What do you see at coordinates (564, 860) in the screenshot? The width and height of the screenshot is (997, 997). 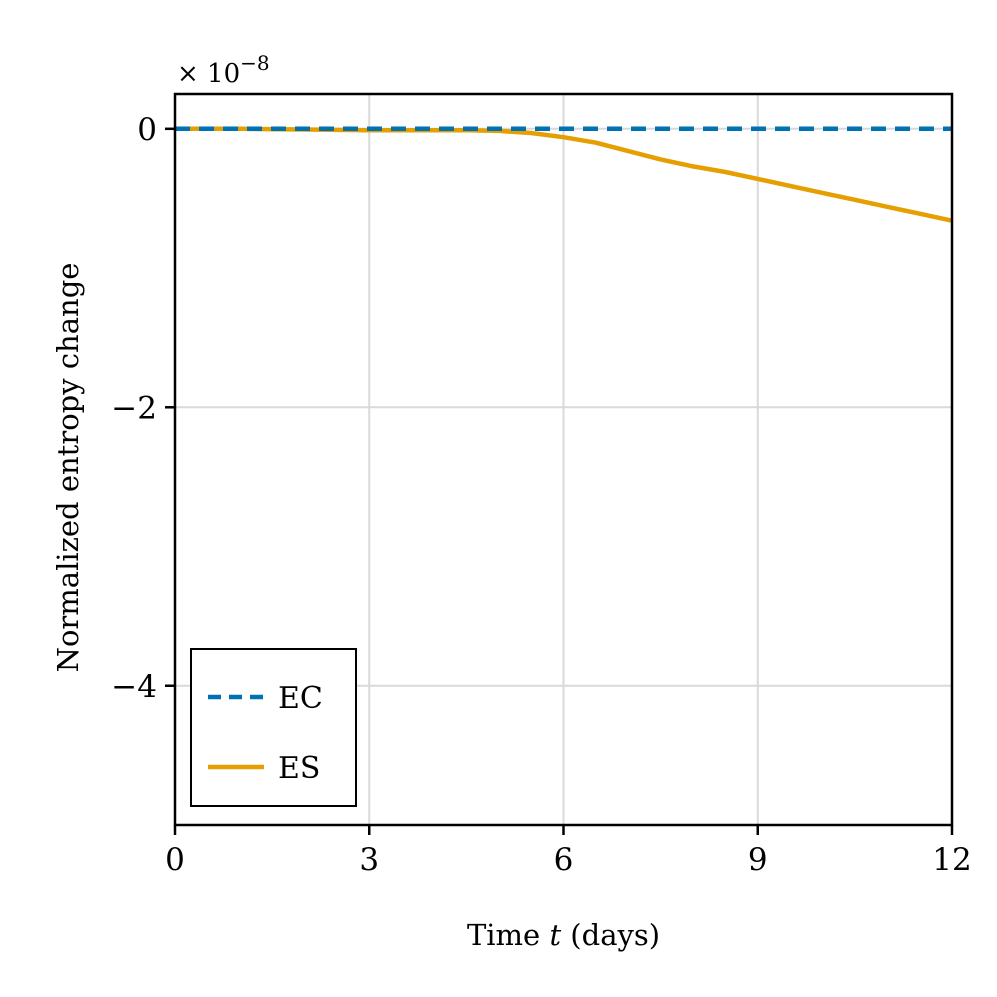 I see `x-tick-label: 6` at bounding box center [564, 860].